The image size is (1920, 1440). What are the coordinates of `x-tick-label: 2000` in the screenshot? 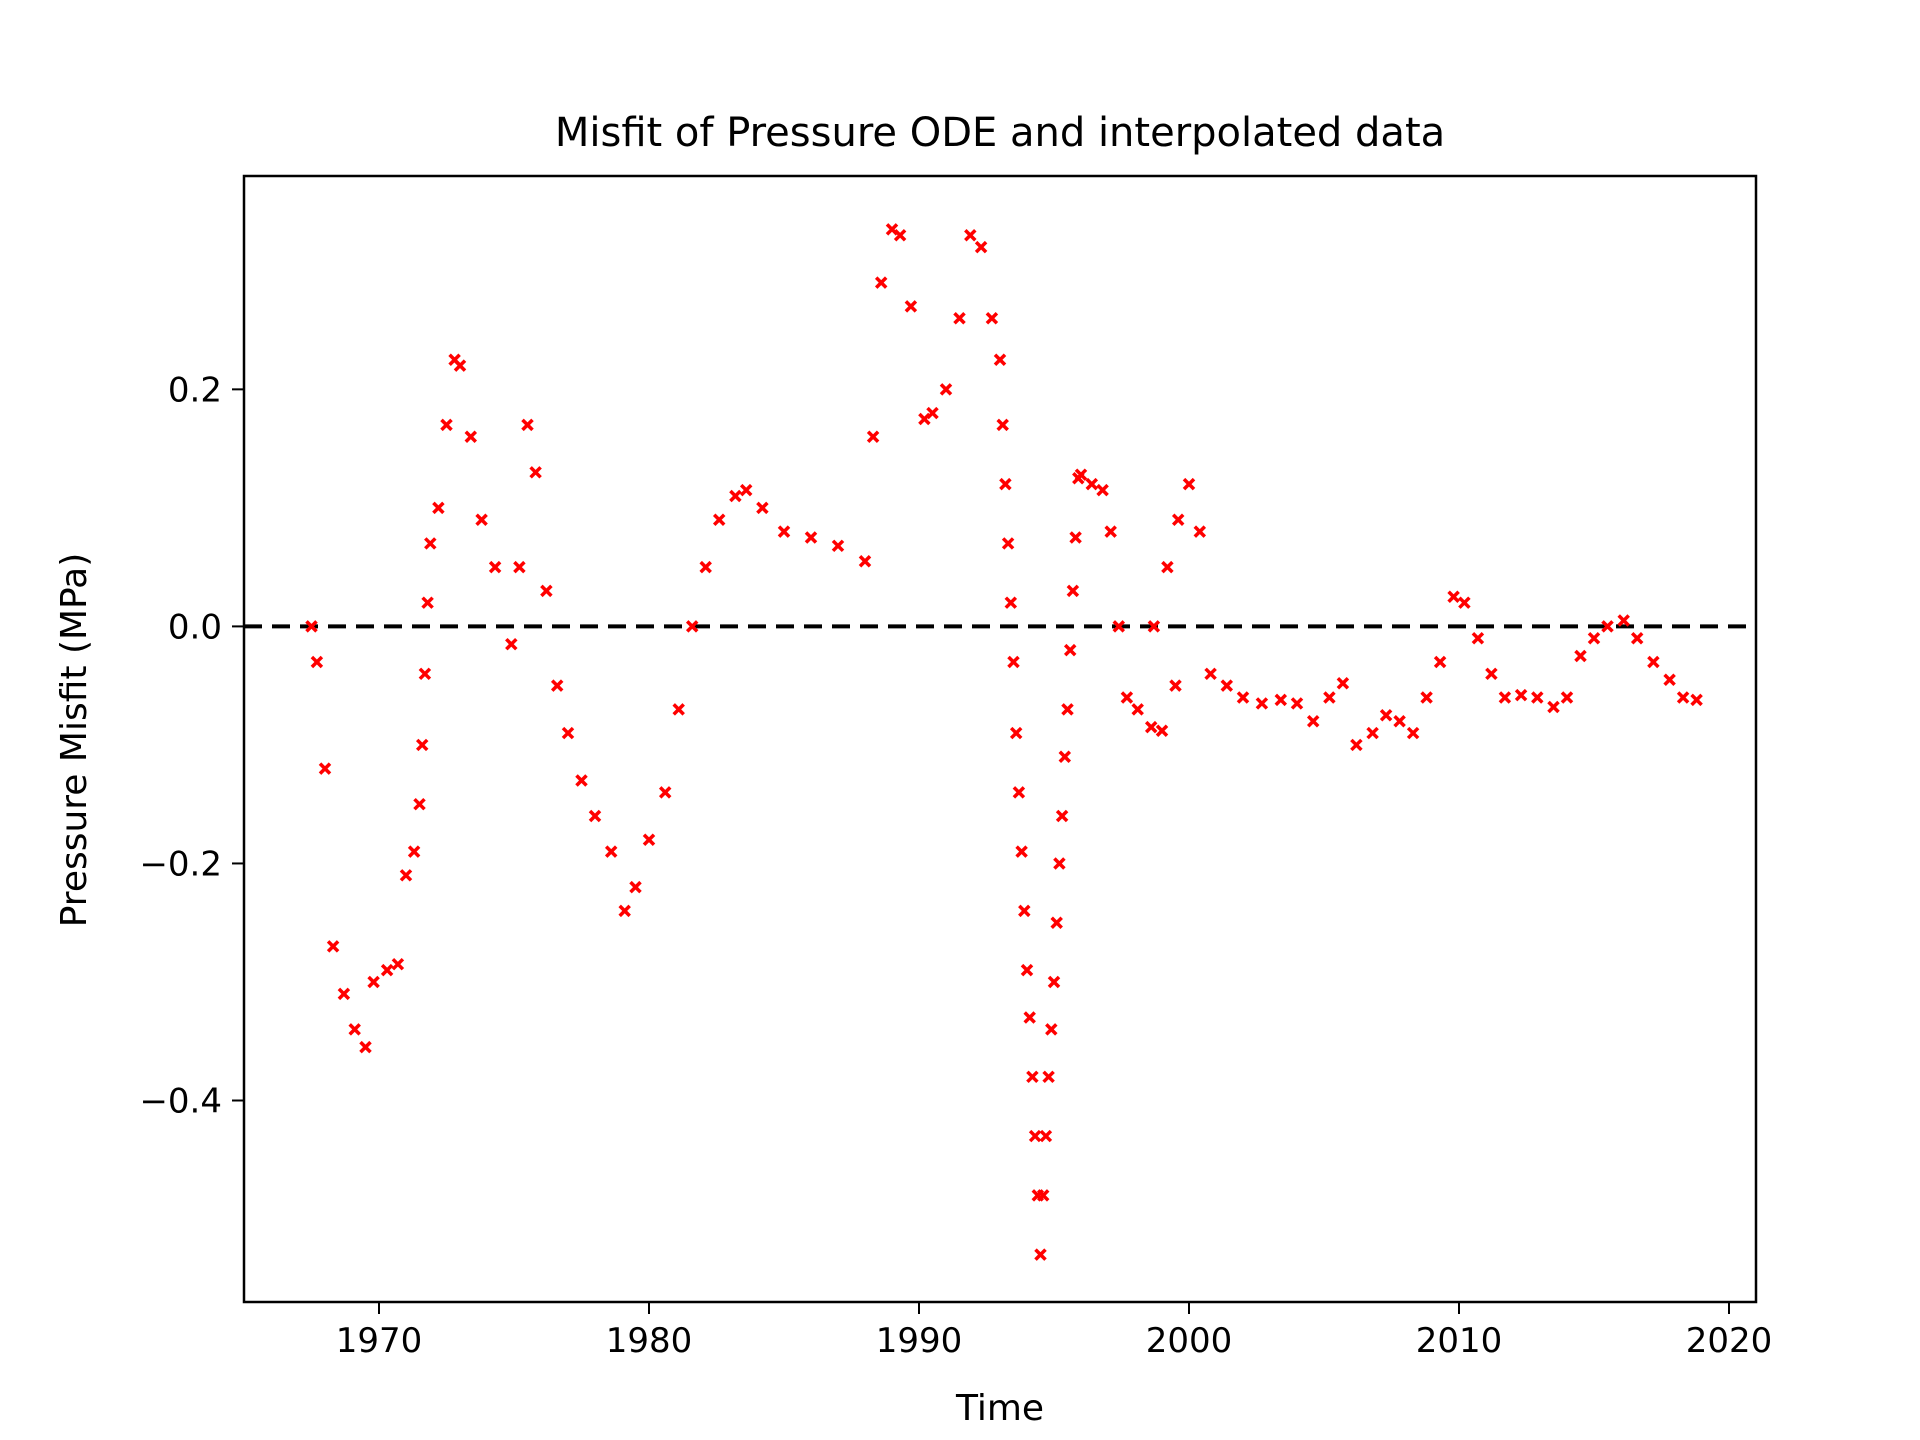 It's located at (1189, 1341).